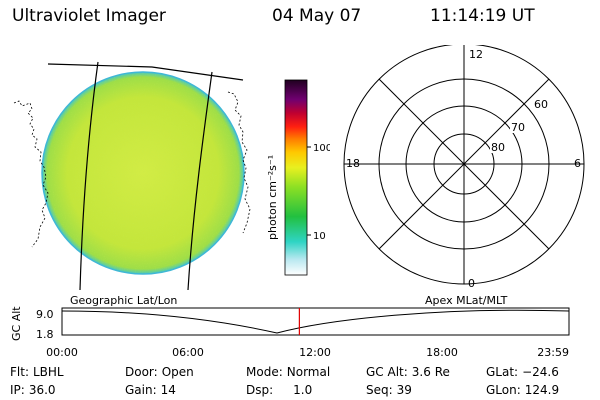  What do you see at coordinates (188, 352) in the screenshot?
I see `x-tick-0600: 06:00` at bounding box center [188, 352].